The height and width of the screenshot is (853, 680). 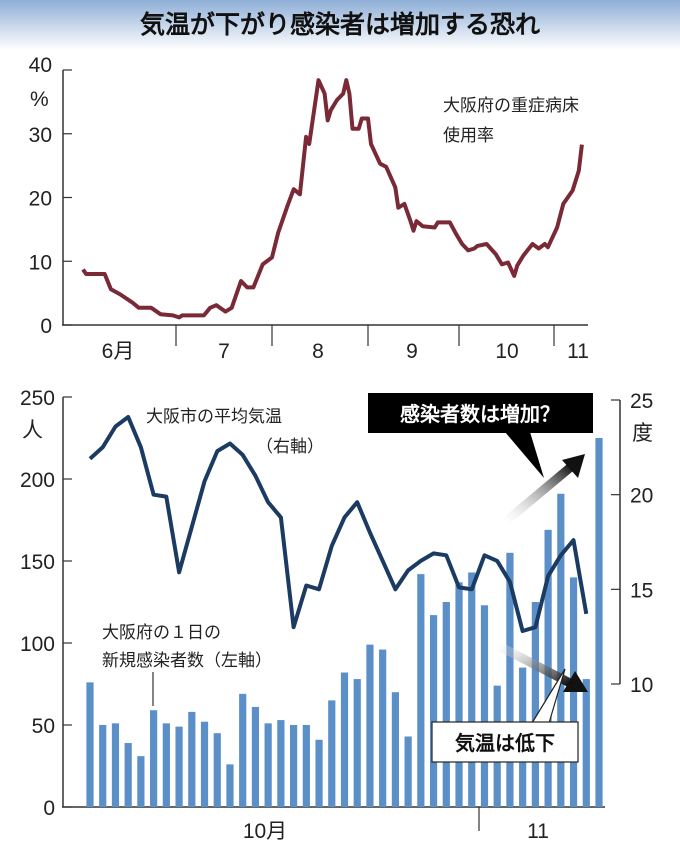 I want to click on chart-title: 気温が下がり感染者は増加する恐れ, so click(x=340, y=24).